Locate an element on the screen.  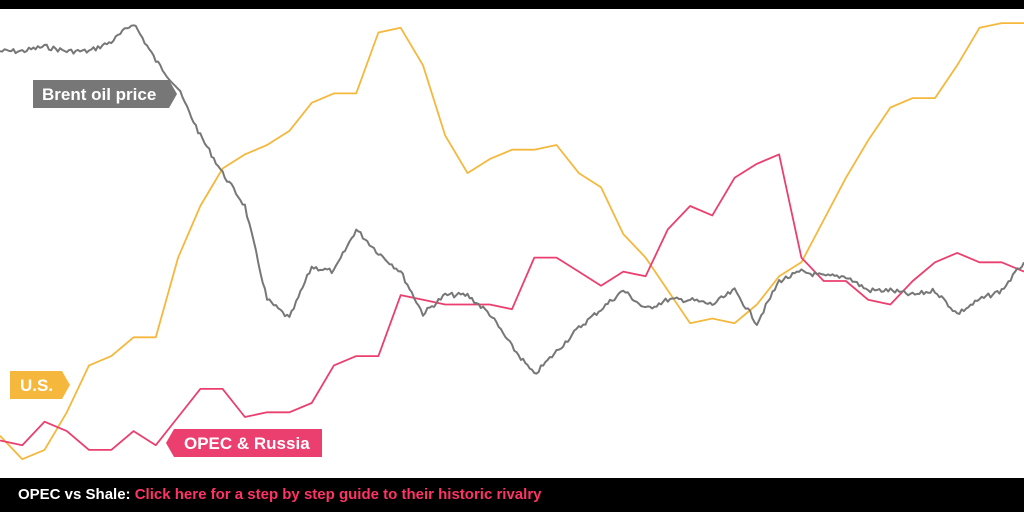
top-bar is located at coordinates (512, 4).